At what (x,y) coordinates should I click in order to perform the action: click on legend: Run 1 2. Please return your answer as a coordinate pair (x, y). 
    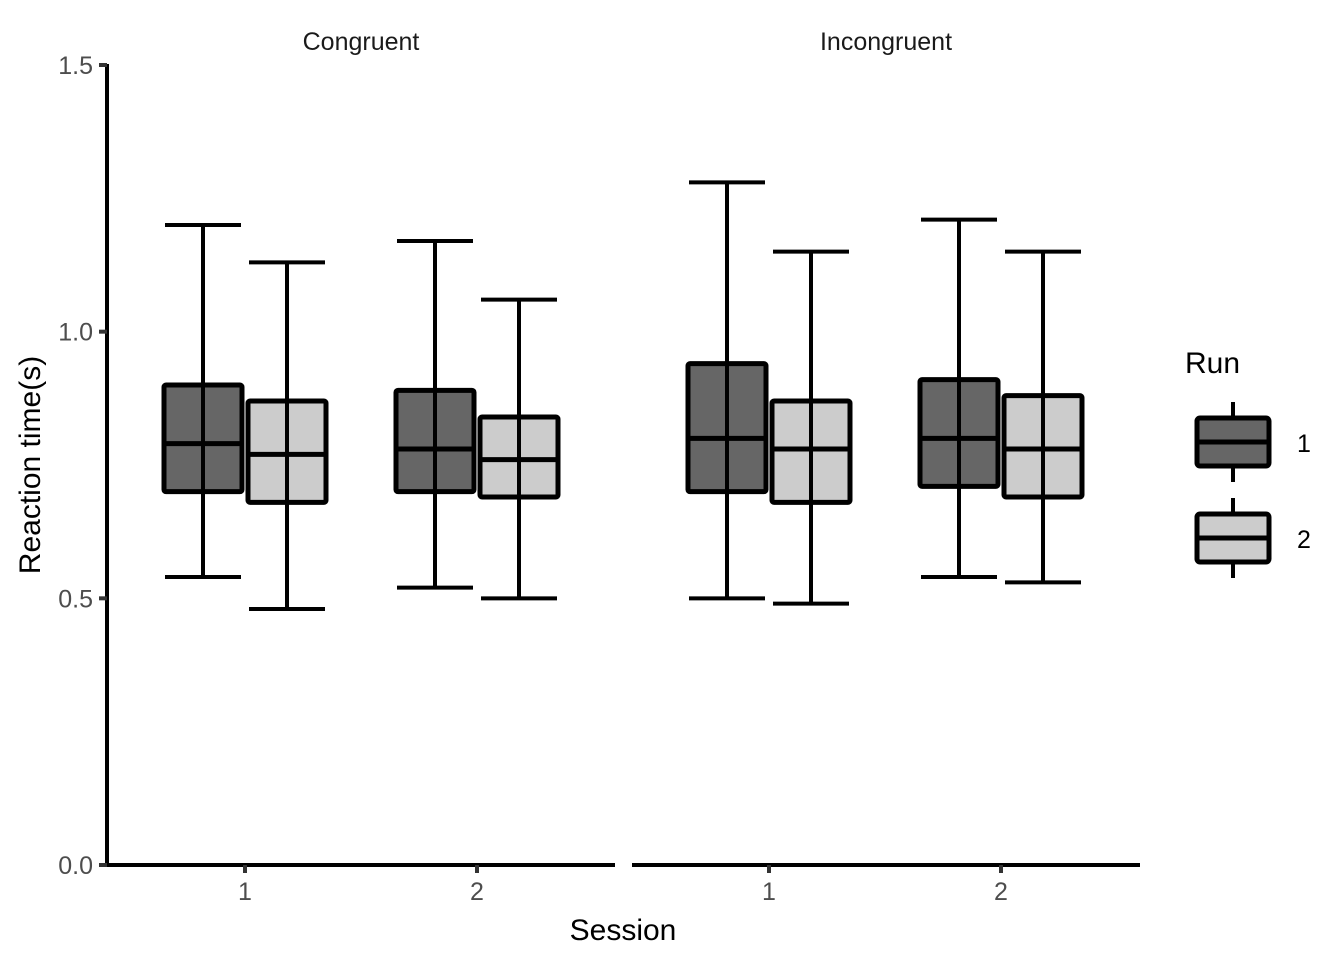
    Looking at the image, I should click on (1248, 462).